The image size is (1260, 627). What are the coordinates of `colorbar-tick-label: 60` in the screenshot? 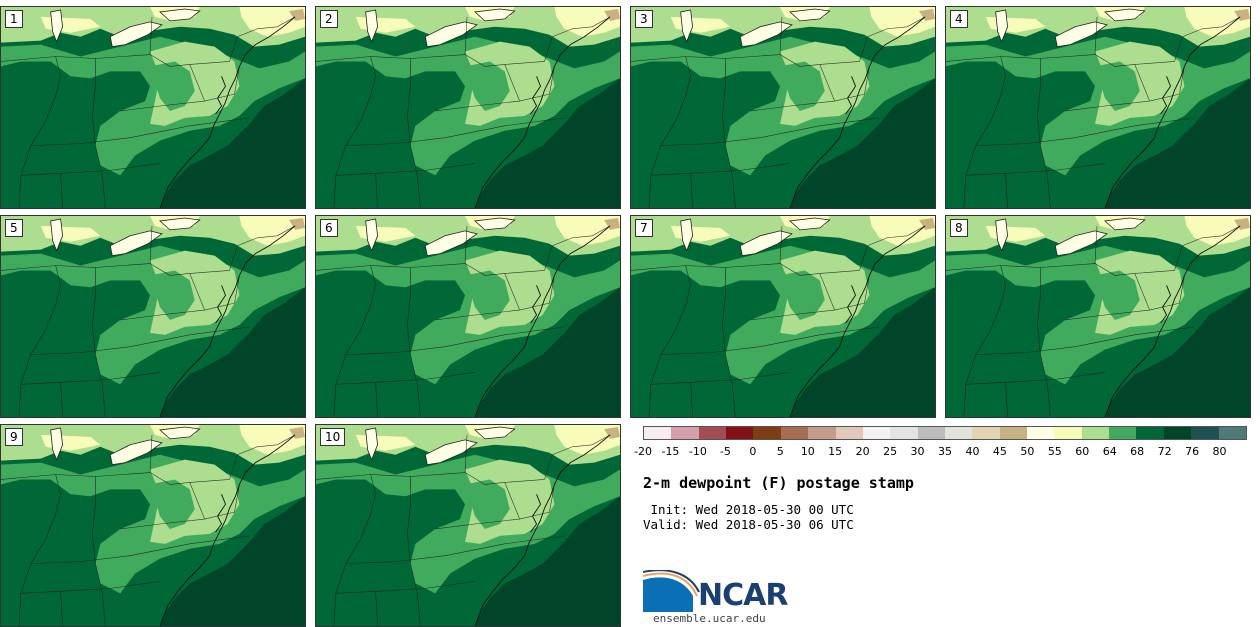 It's located at (1082, 451).